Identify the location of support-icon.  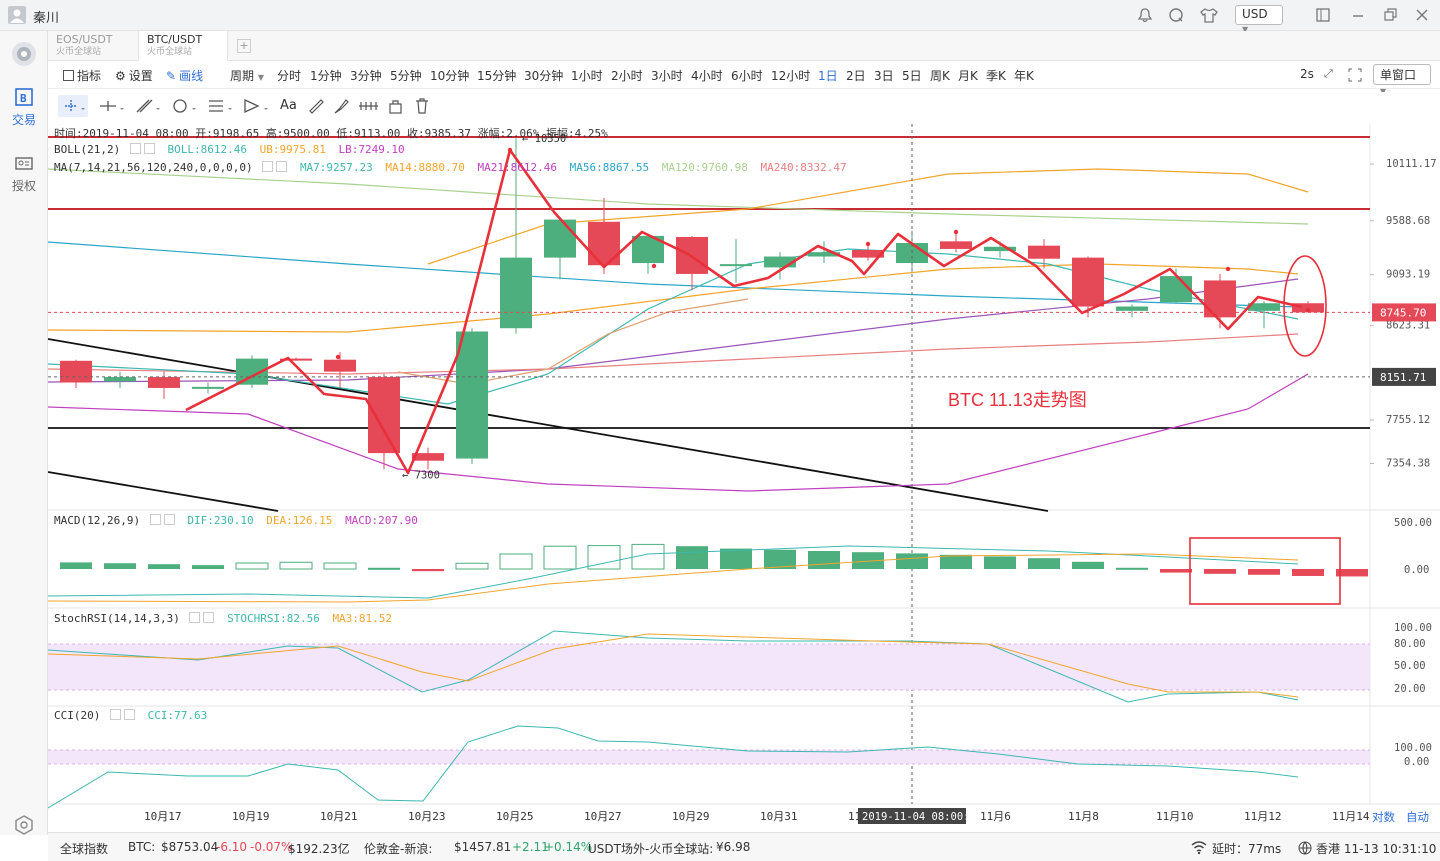
(1176, 17).